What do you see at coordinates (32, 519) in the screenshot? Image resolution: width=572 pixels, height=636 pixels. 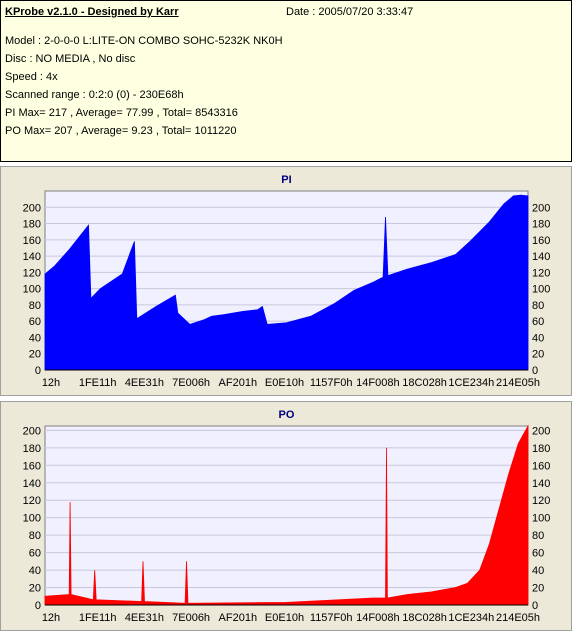 I see `po-y-tick-left: 100` at bounding box center [32, 519].